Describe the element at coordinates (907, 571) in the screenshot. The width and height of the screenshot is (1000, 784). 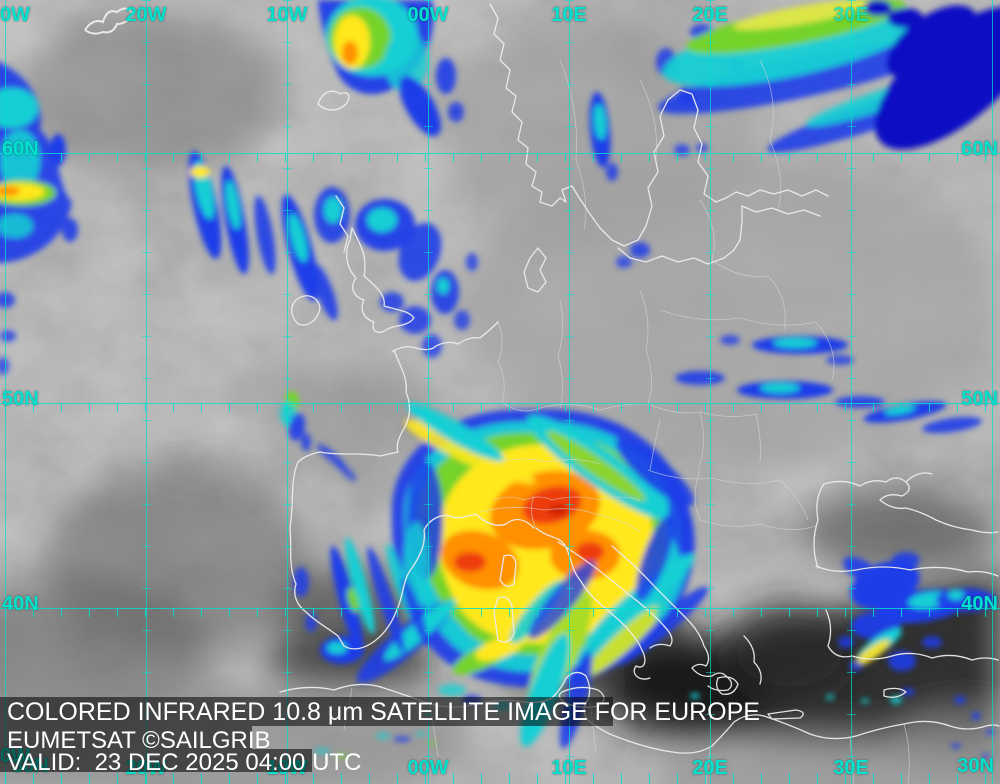
I see `coast-blacksea-south` at that location.